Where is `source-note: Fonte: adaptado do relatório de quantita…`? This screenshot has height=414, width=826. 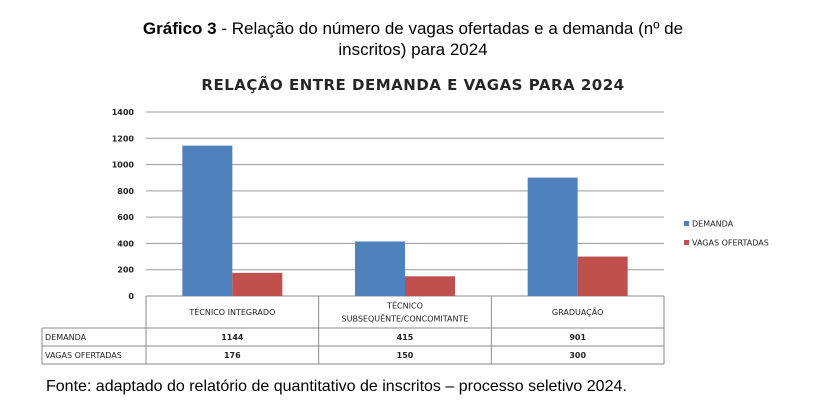
source-note: Fonte: adaptado do relatório de quantita… is located at coordinates (336, 386).